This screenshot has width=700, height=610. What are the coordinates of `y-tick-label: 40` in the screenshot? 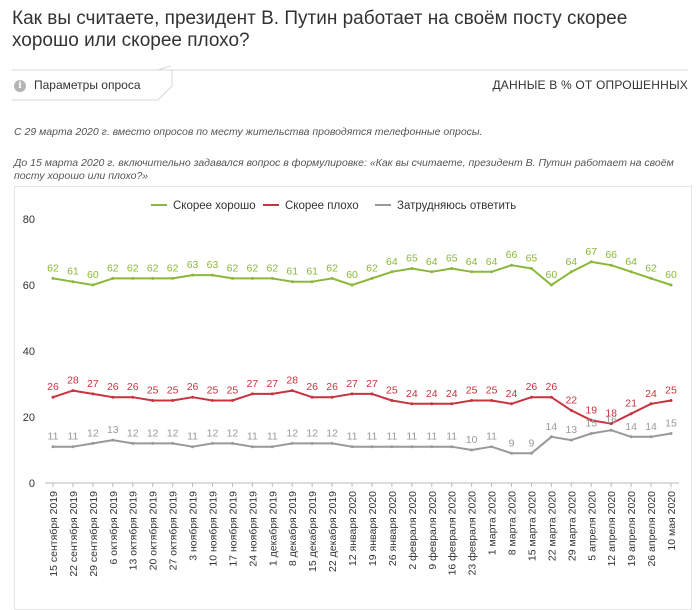 It's located at (29, 352).